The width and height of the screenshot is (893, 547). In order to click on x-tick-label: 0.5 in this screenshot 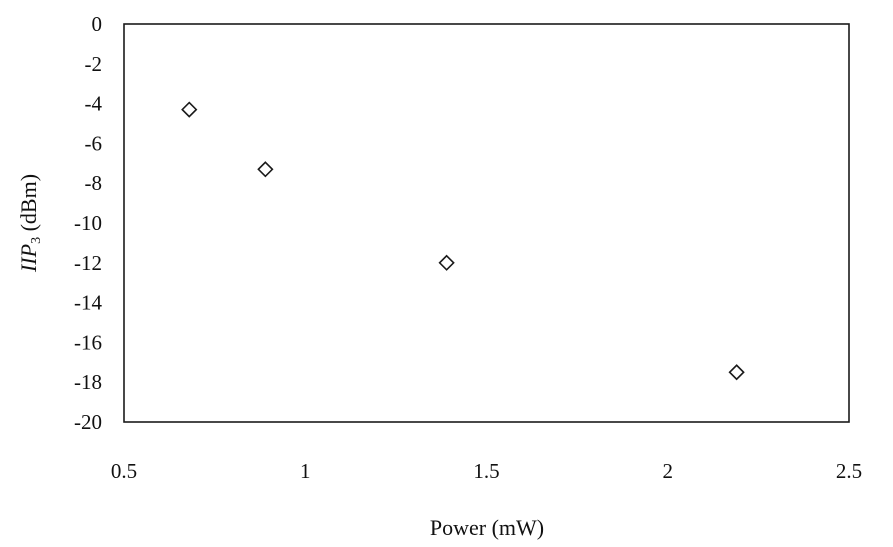, I will do `click(124, 471)`.